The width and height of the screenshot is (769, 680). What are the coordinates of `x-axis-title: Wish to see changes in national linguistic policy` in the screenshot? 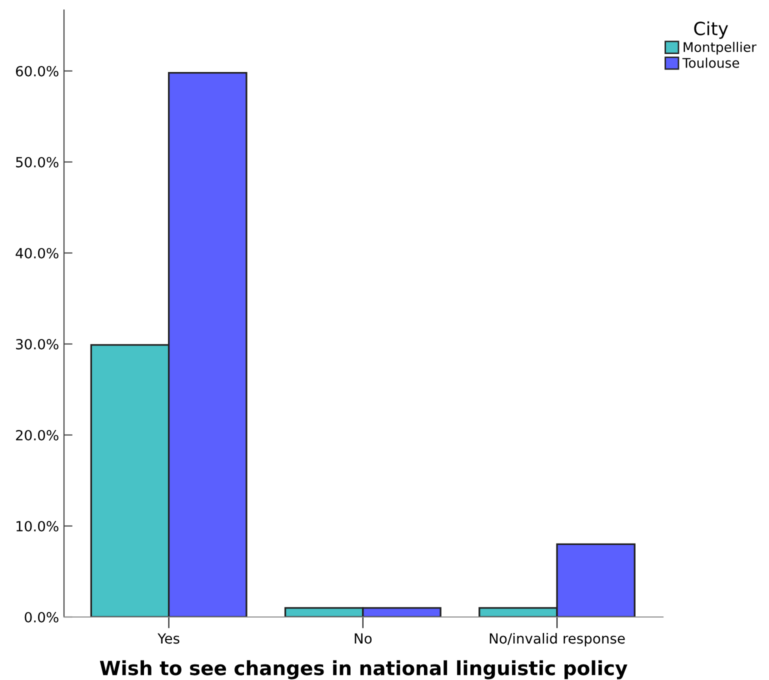 It's located at (364, 670).